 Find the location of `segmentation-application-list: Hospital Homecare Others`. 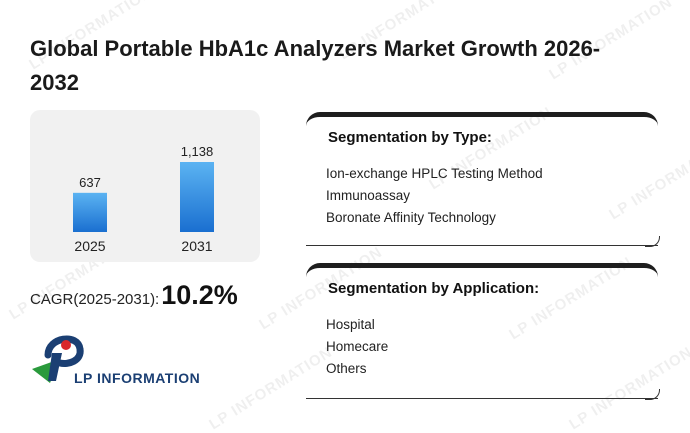

segmentation-application-list: Hospital Homecare Others is located at coordinates (357, 347).